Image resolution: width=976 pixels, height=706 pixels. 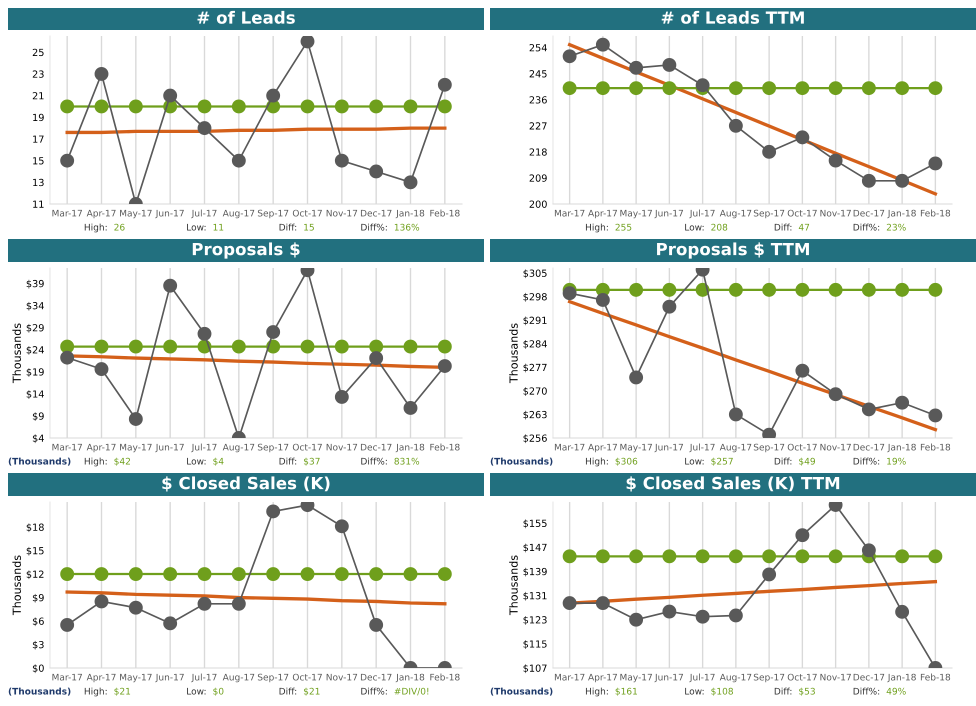 I want to click on y-tick-label: $24, so click(x=35, y=350).